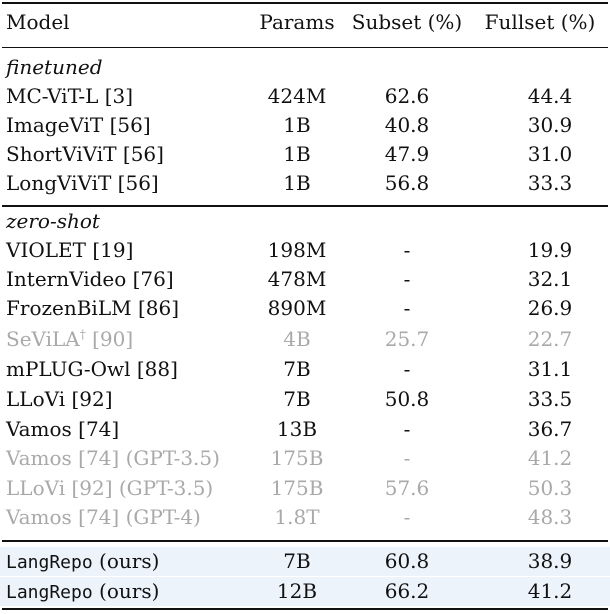 The image size is (610, 614). I want to click on table-row: FrozenBiLM [86] 890M - 26.9, so click(289, 308).